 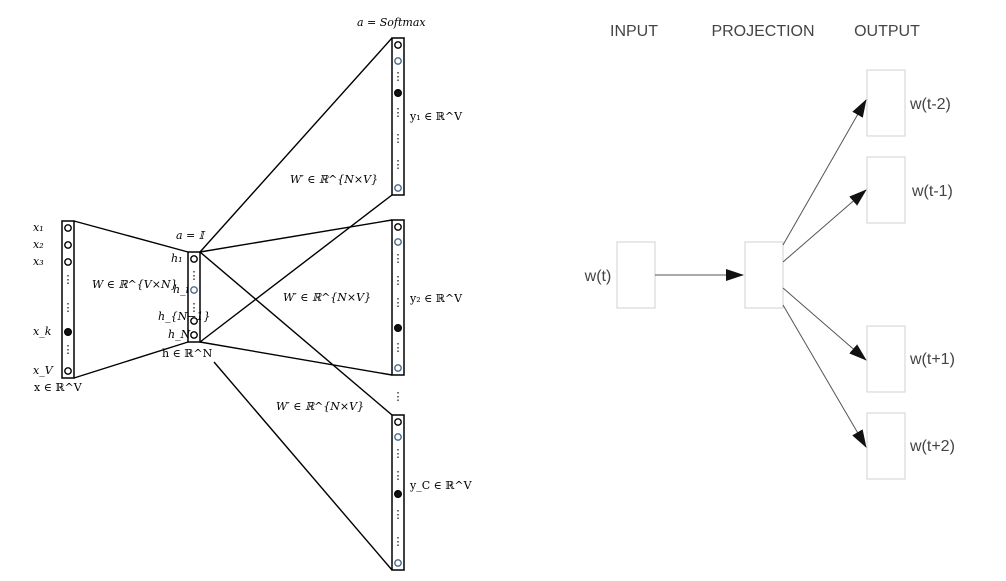 What do you see at coordinates (634, 31) in the screenshot?
I see `header-input: INPUT` at bounding box center [634, 31].